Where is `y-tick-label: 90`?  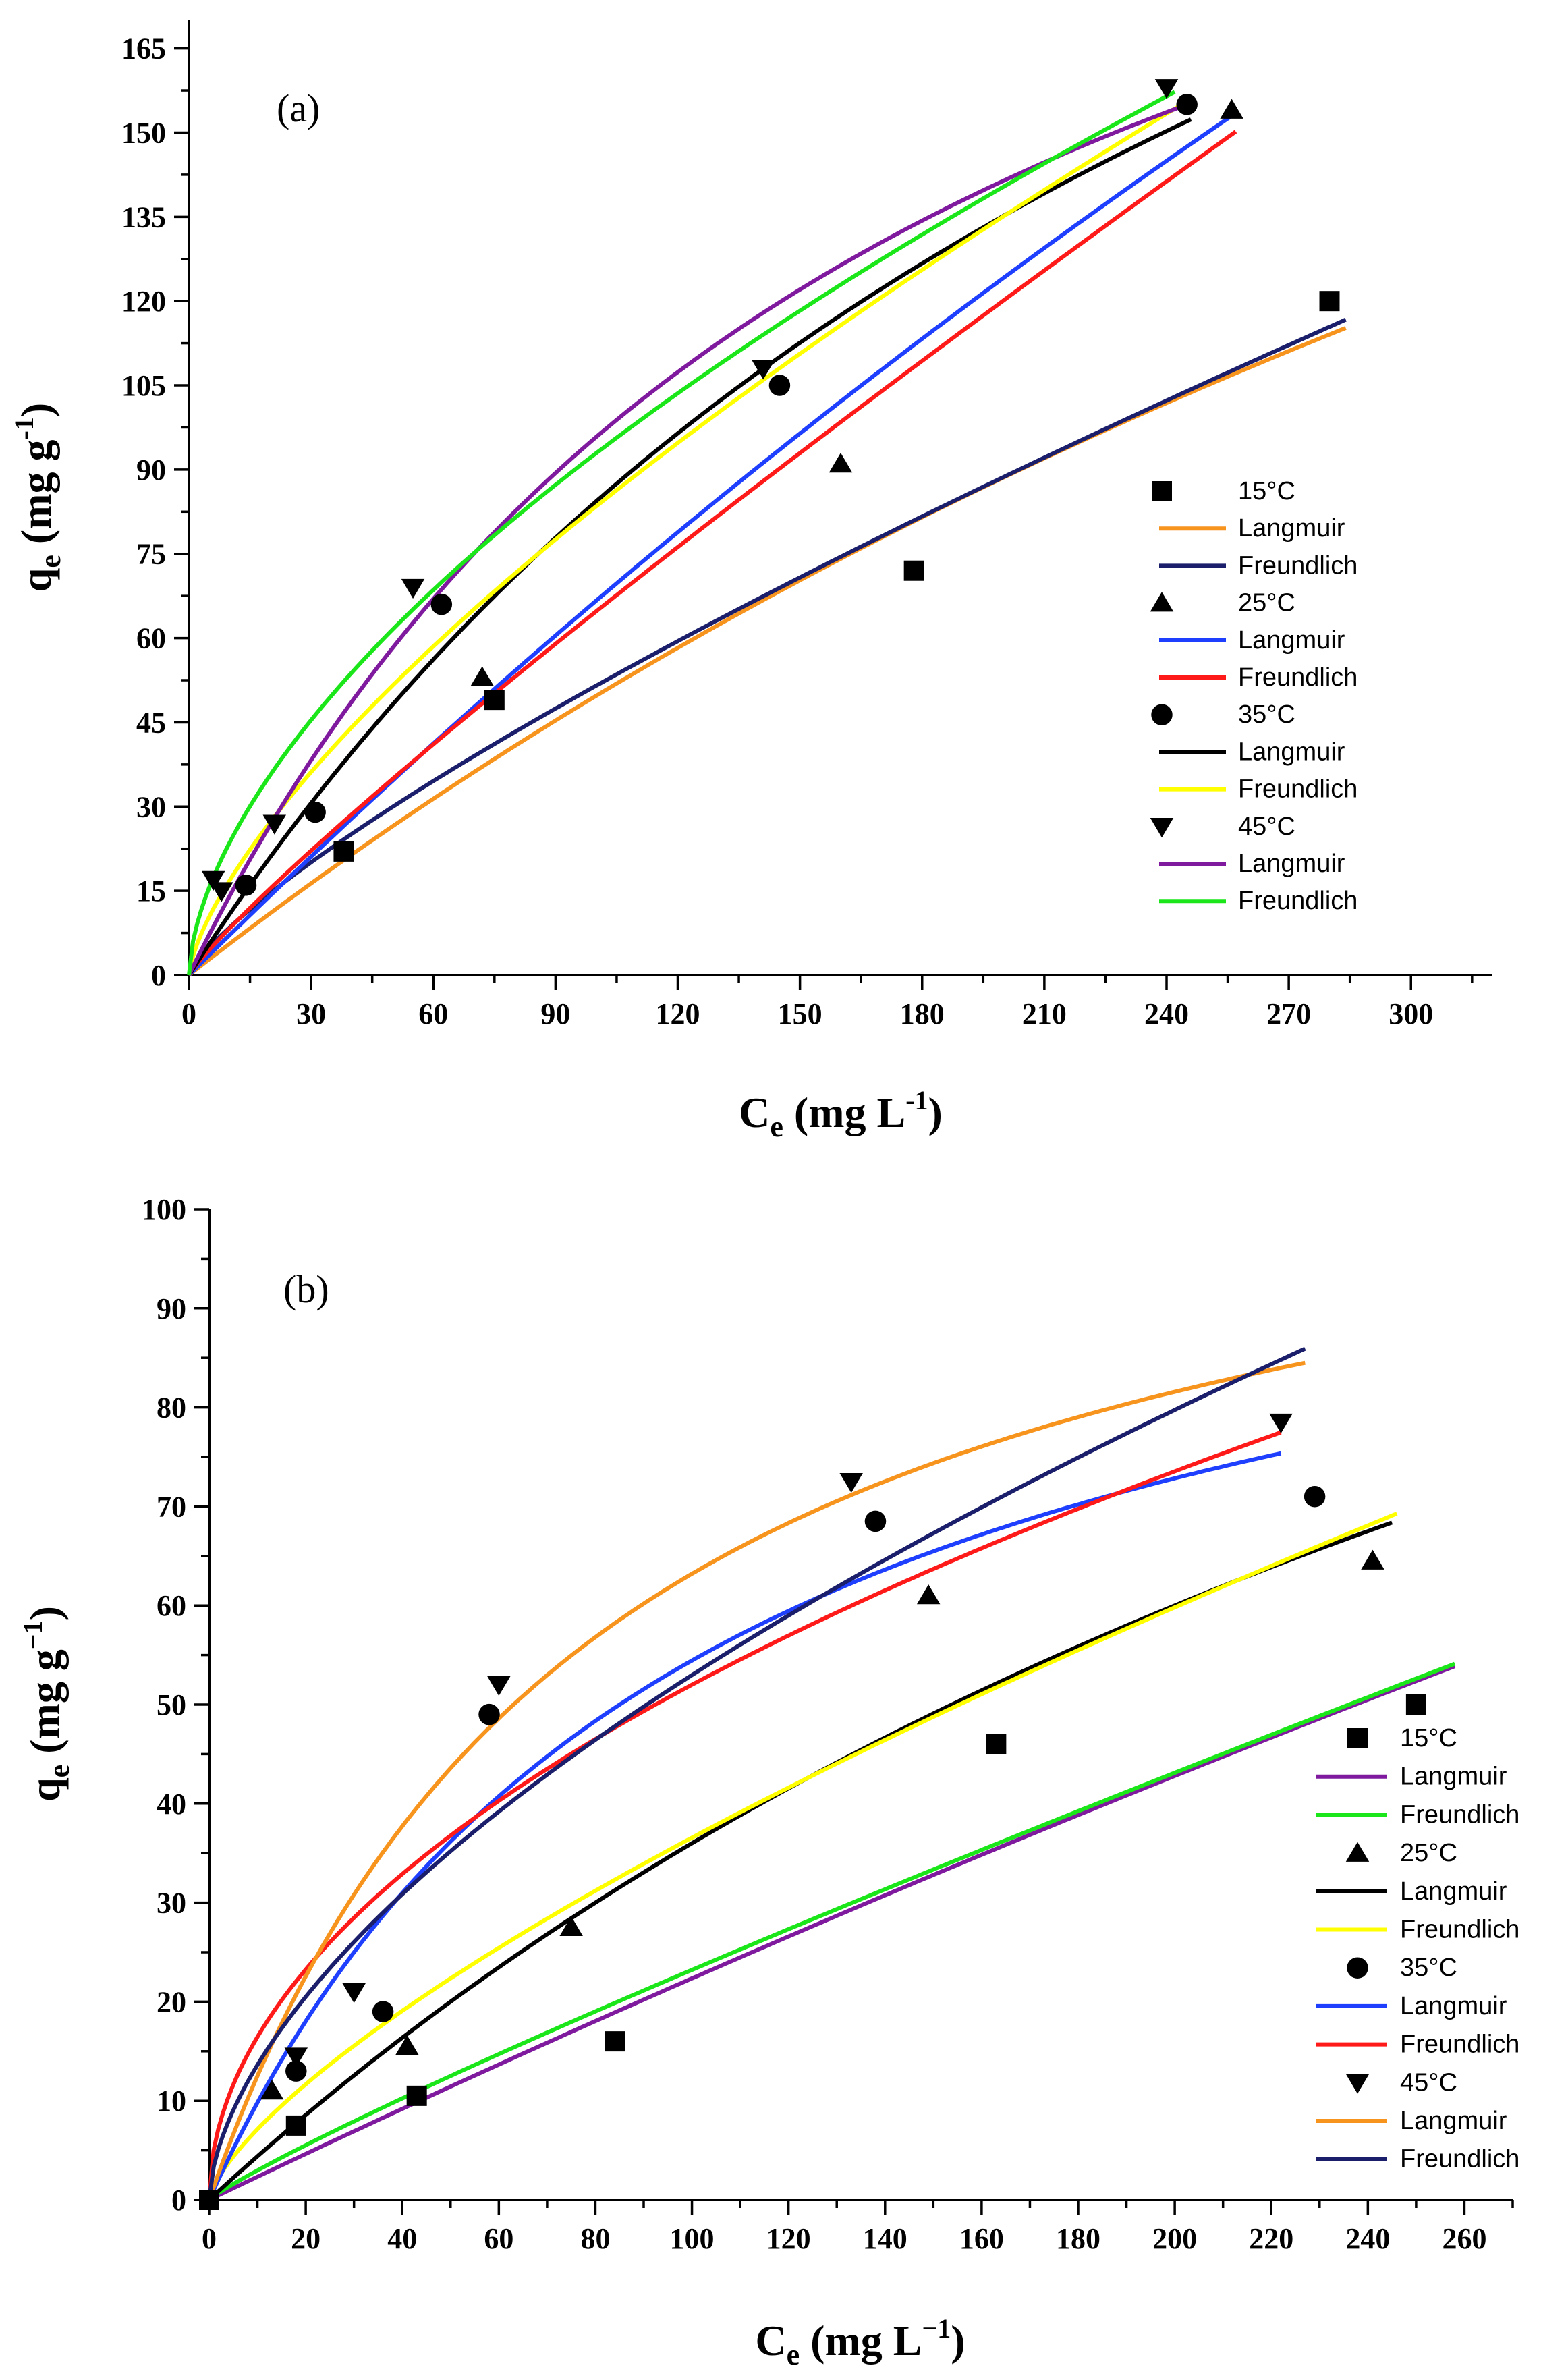 y-tick-label: 90 is located at coordinates (151, 470).